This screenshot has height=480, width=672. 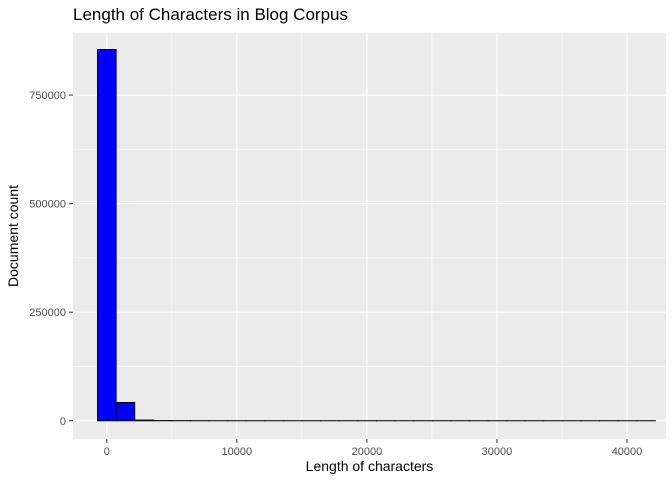 What do you see at coordinates (63, 422) in the screenshot?
I see `y-tick-label: 0` at bounding box center [63, 422].